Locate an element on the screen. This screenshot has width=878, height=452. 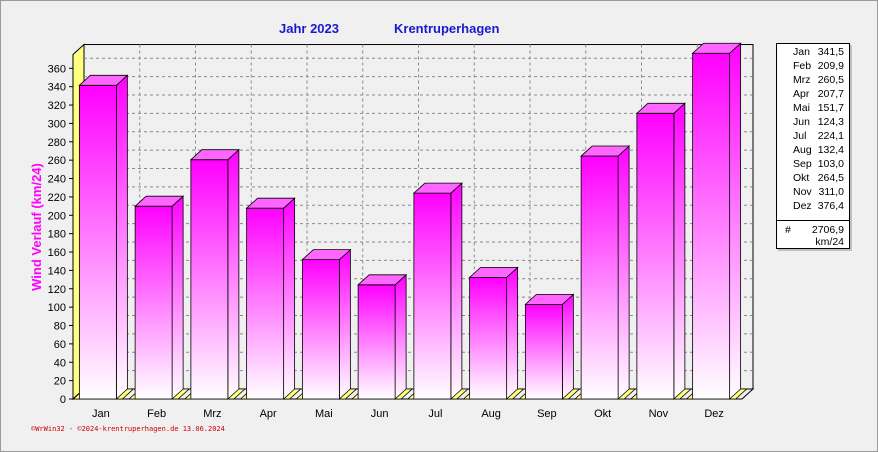
legend-row: Dez 376,4 is located at coordinates (812, 207).